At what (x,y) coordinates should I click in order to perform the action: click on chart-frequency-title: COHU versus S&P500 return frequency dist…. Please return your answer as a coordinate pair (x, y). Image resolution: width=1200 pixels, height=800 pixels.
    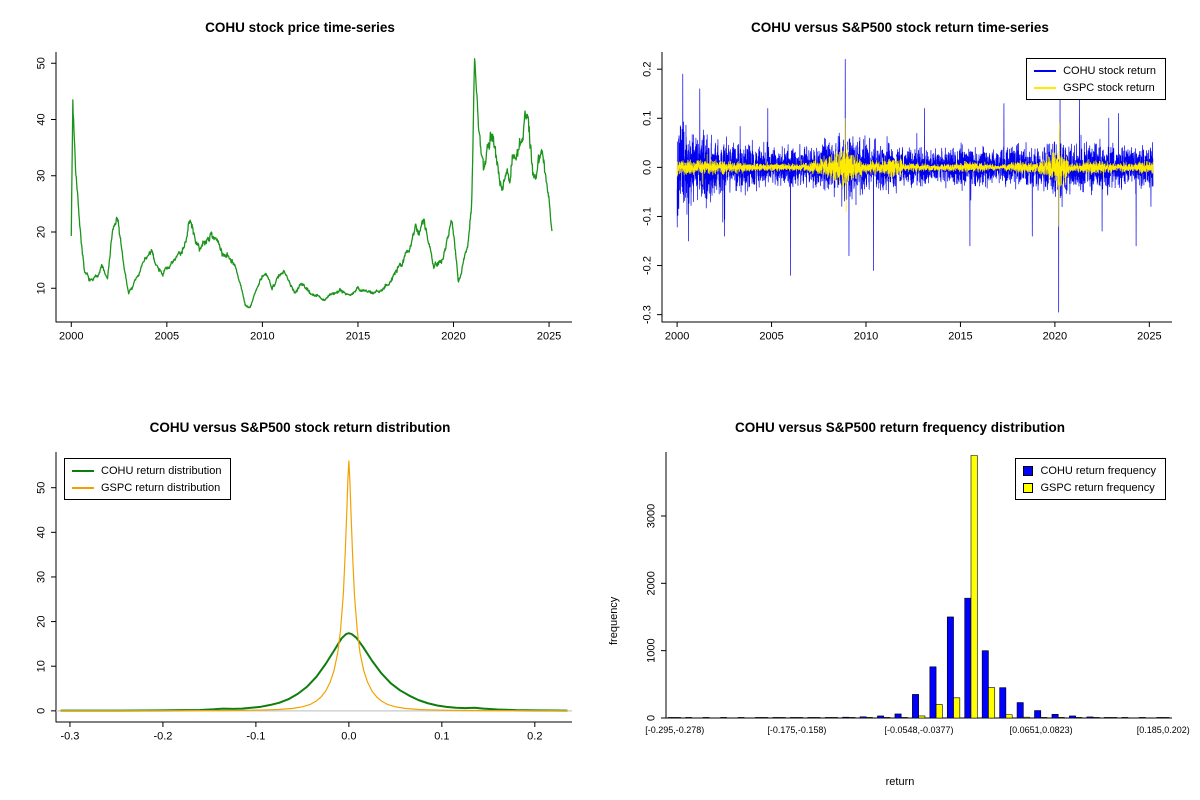
    Looking at the image, I should click on (900, 427).